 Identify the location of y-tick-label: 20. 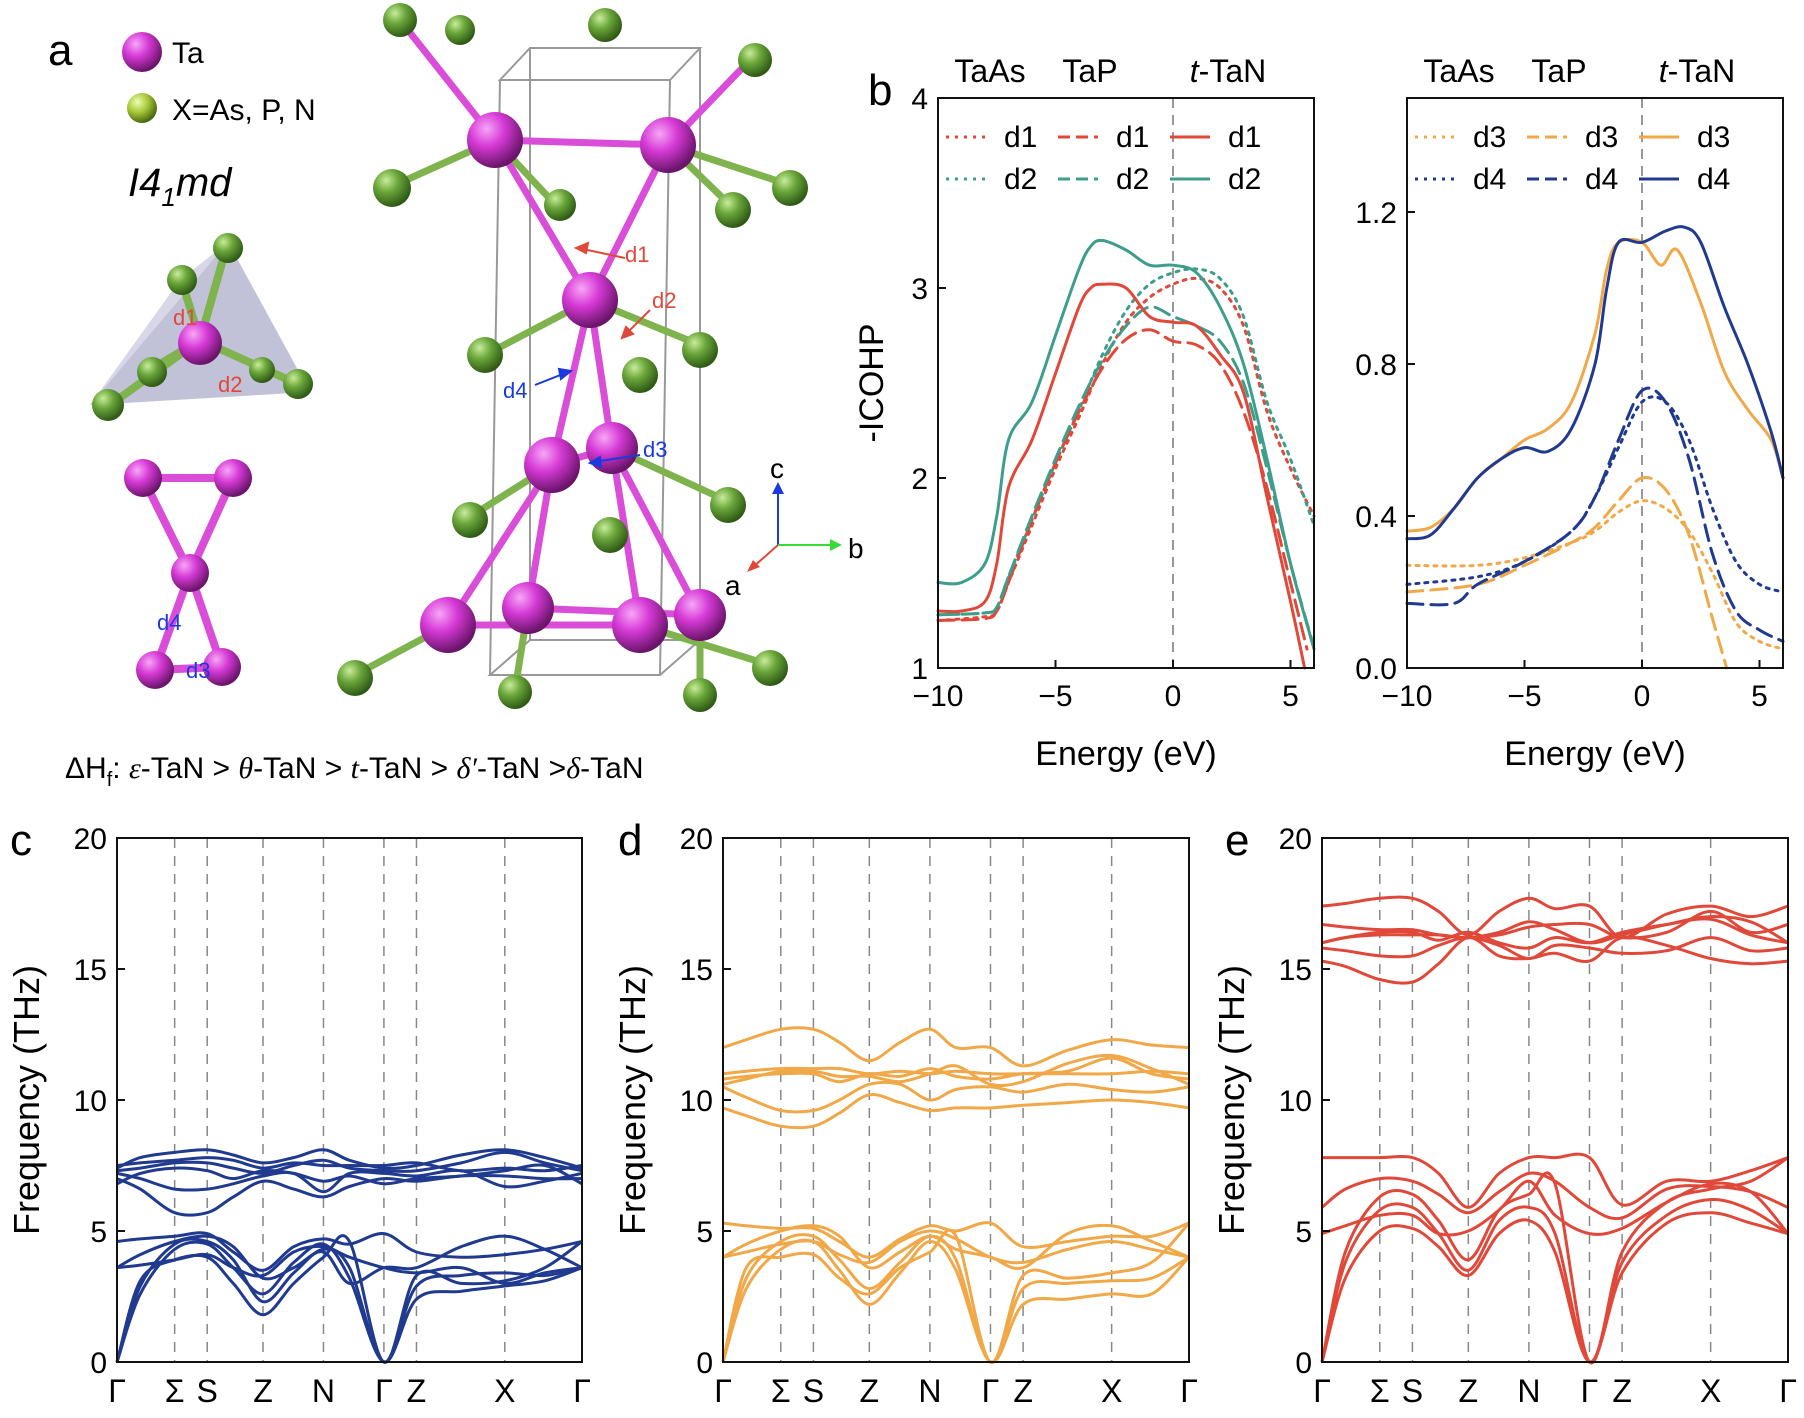
(696, 839).